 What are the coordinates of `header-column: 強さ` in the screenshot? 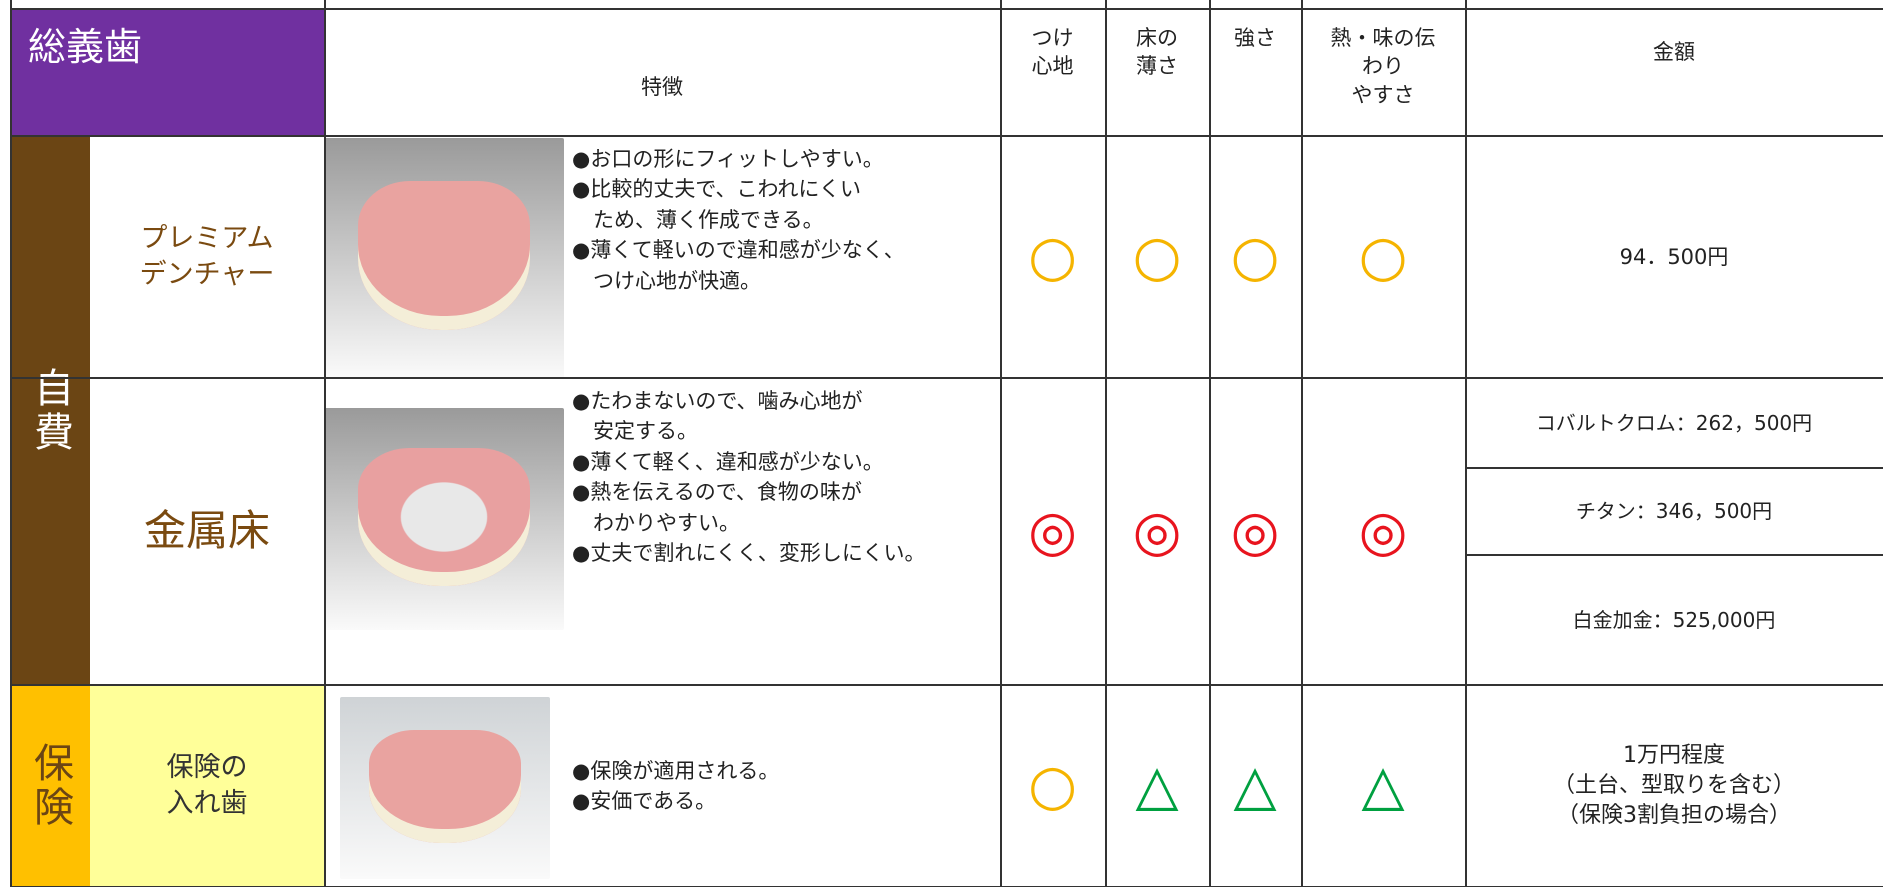 It's located at (1255, 38).